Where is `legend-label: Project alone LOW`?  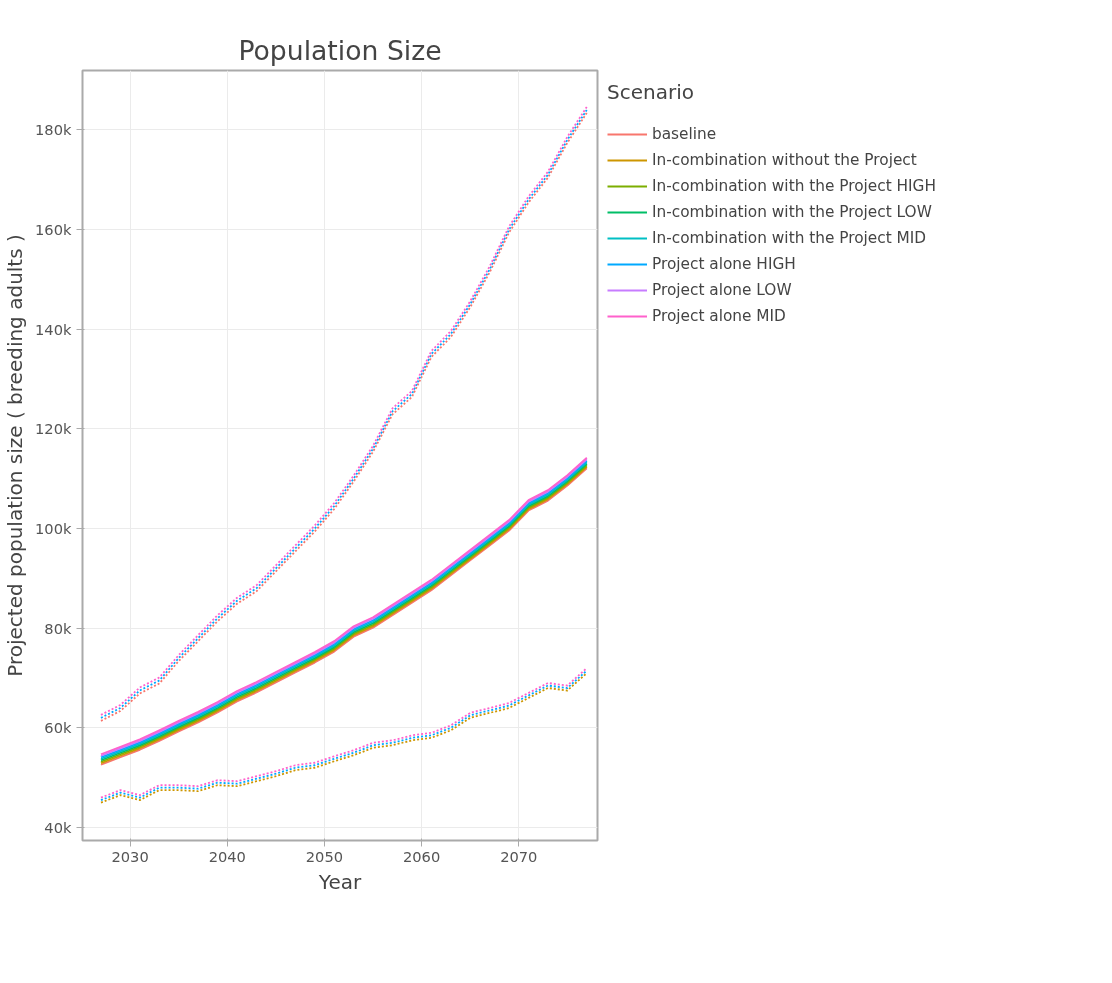 legend-label: Project alone LOW is located at coordinates (722, 290).